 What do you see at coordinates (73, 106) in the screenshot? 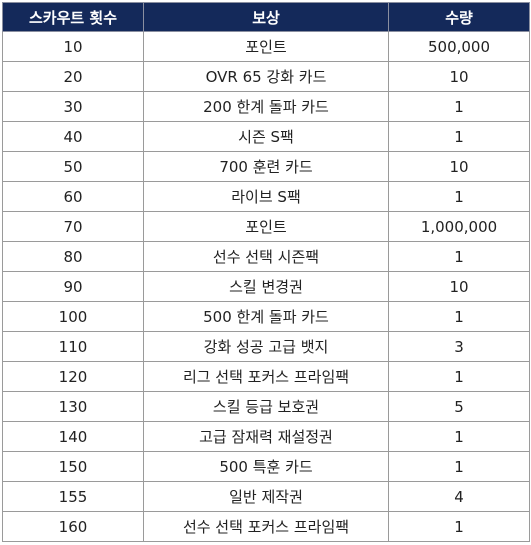
I see `scout-count-cell: 30` at bounding box center [73, 106].